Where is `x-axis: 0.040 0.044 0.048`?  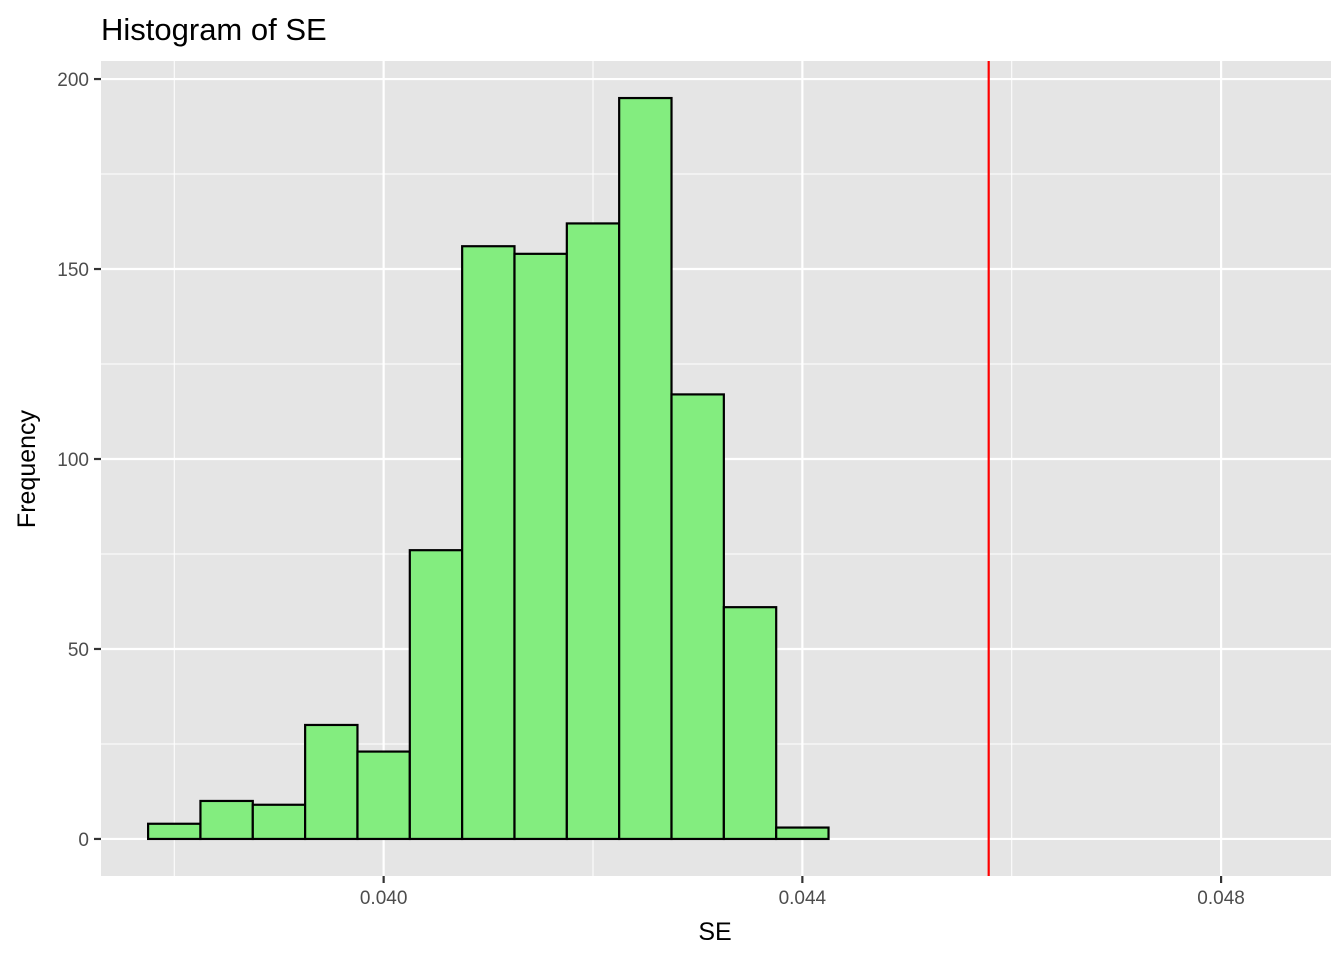
x-axis: 0.040 0.044 0.048 is located at coordinates (802, 892).